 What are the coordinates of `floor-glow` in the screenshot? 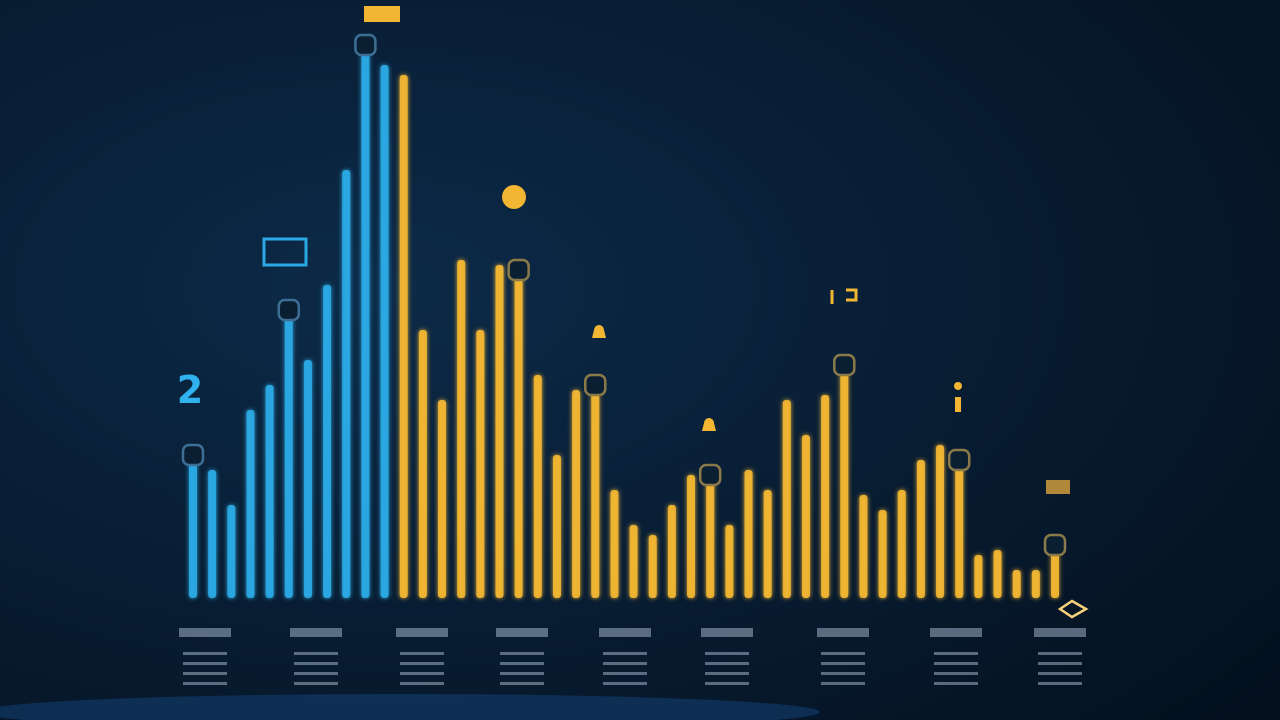 It's located at (410, 707).